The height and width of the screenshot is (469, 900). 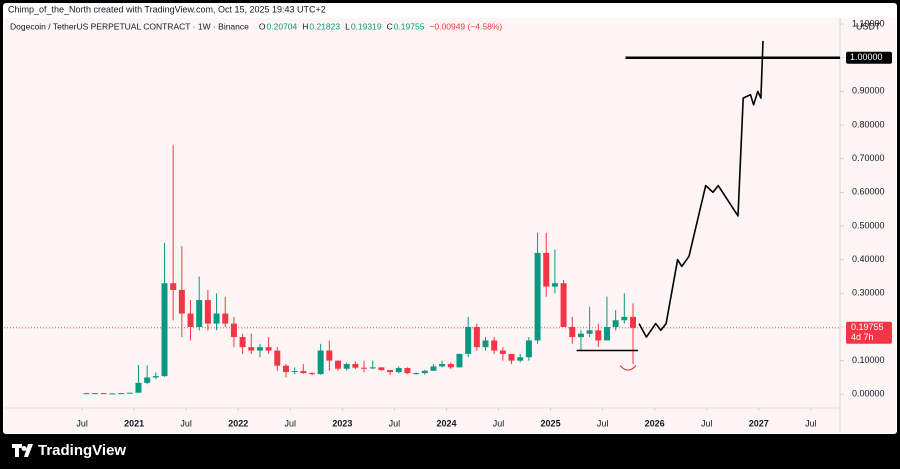 I want to click on unit: USDT, so click(x=868, y=26).